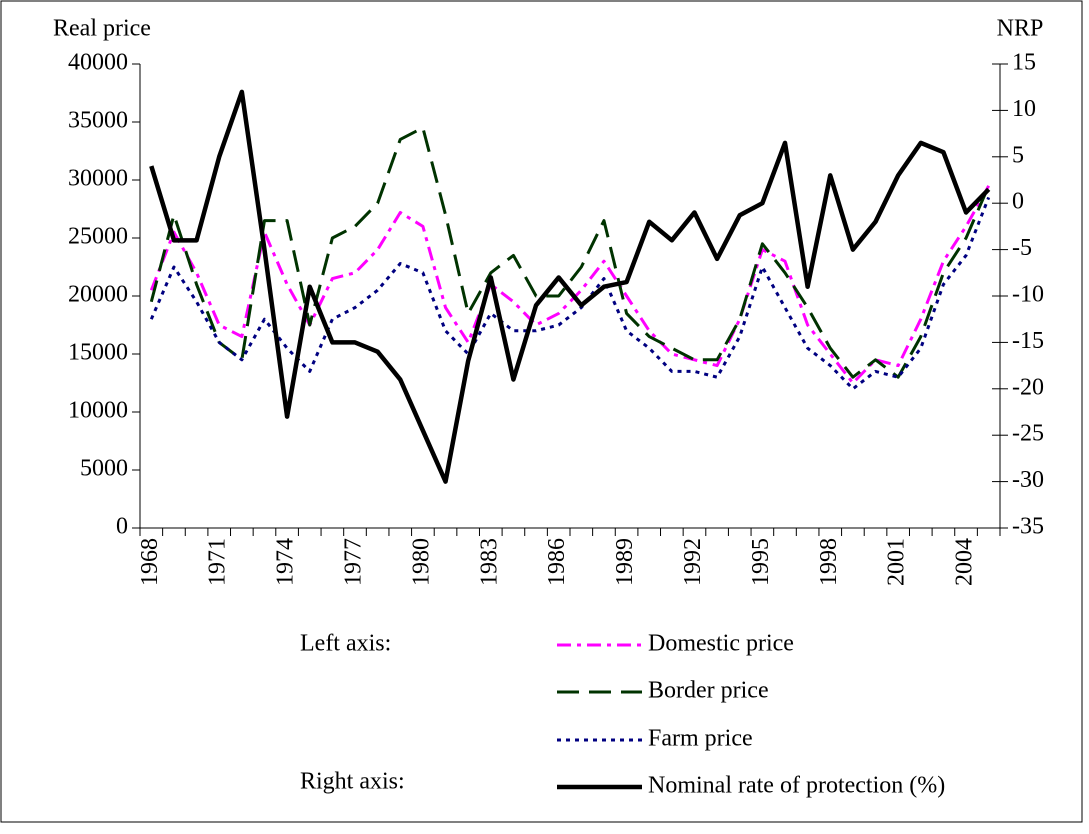 This screenshot has height=834, width=1089. I want to click on y2-tick-label: -20, so click(1028, 387).